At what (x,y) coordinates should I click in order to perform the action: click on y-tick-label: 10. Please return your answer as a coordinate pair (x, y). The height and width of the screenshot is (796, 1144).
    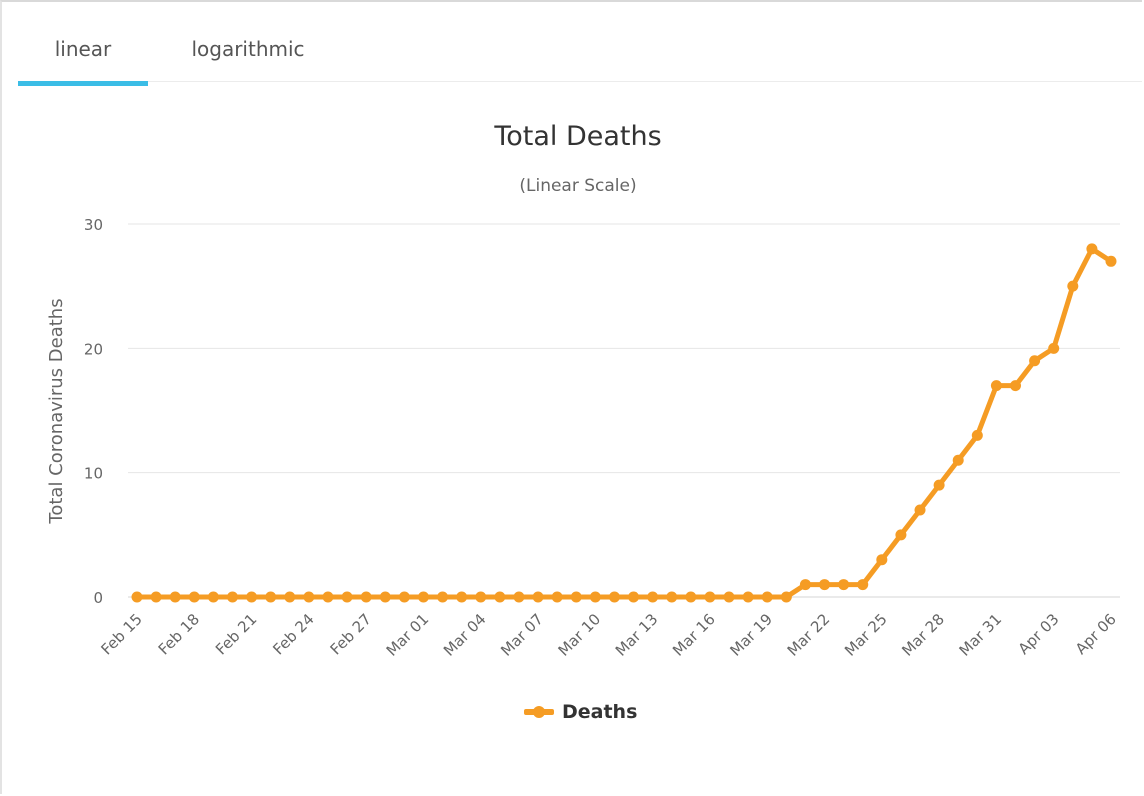
    Looking at the image, I should click on (93, 474).